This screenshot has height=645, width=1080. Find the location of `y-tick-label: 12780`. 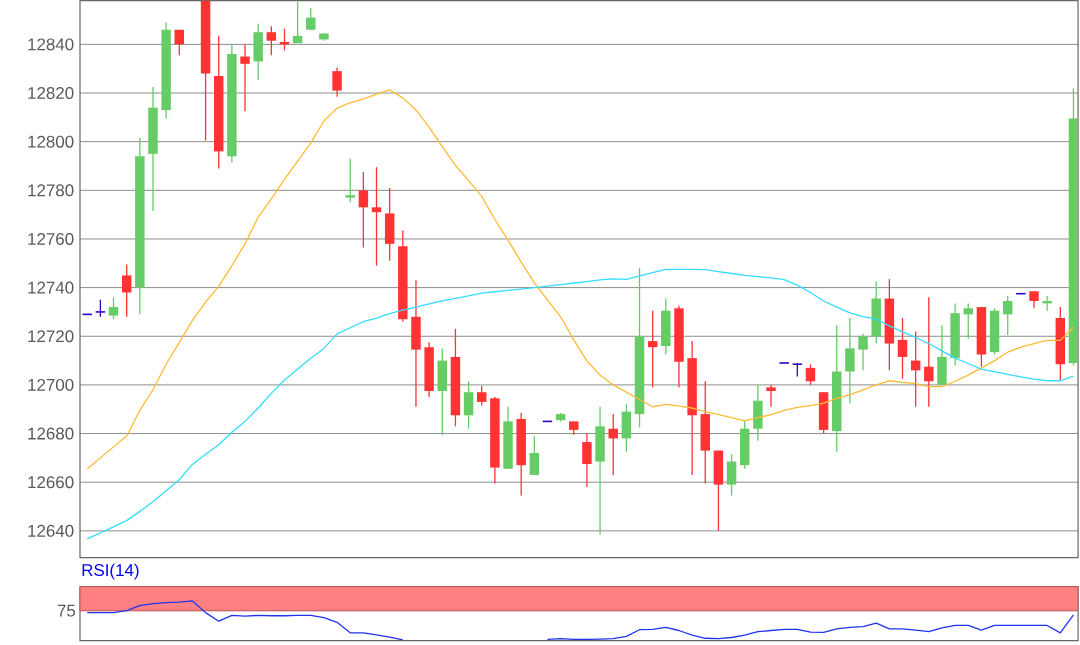

y-tick-label: 12780 is located at coordinates (51, 190).